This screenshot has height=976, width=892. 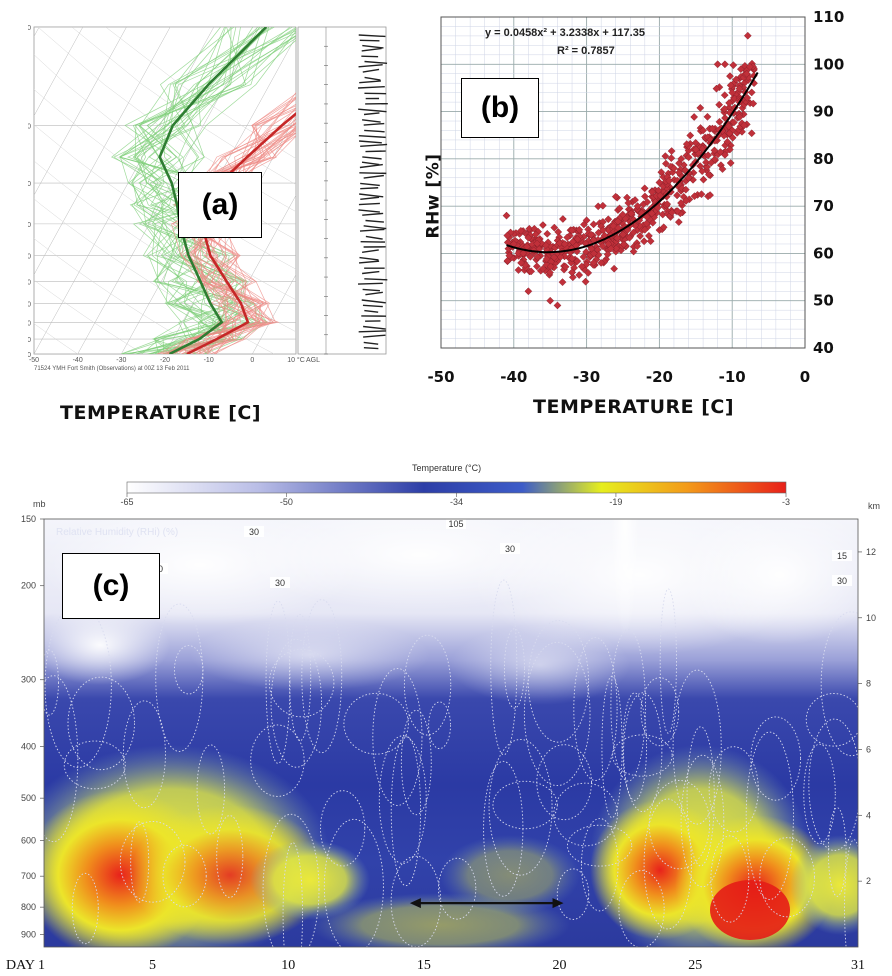 I want to click on day-tick: 5, so click(x=152, y=965).